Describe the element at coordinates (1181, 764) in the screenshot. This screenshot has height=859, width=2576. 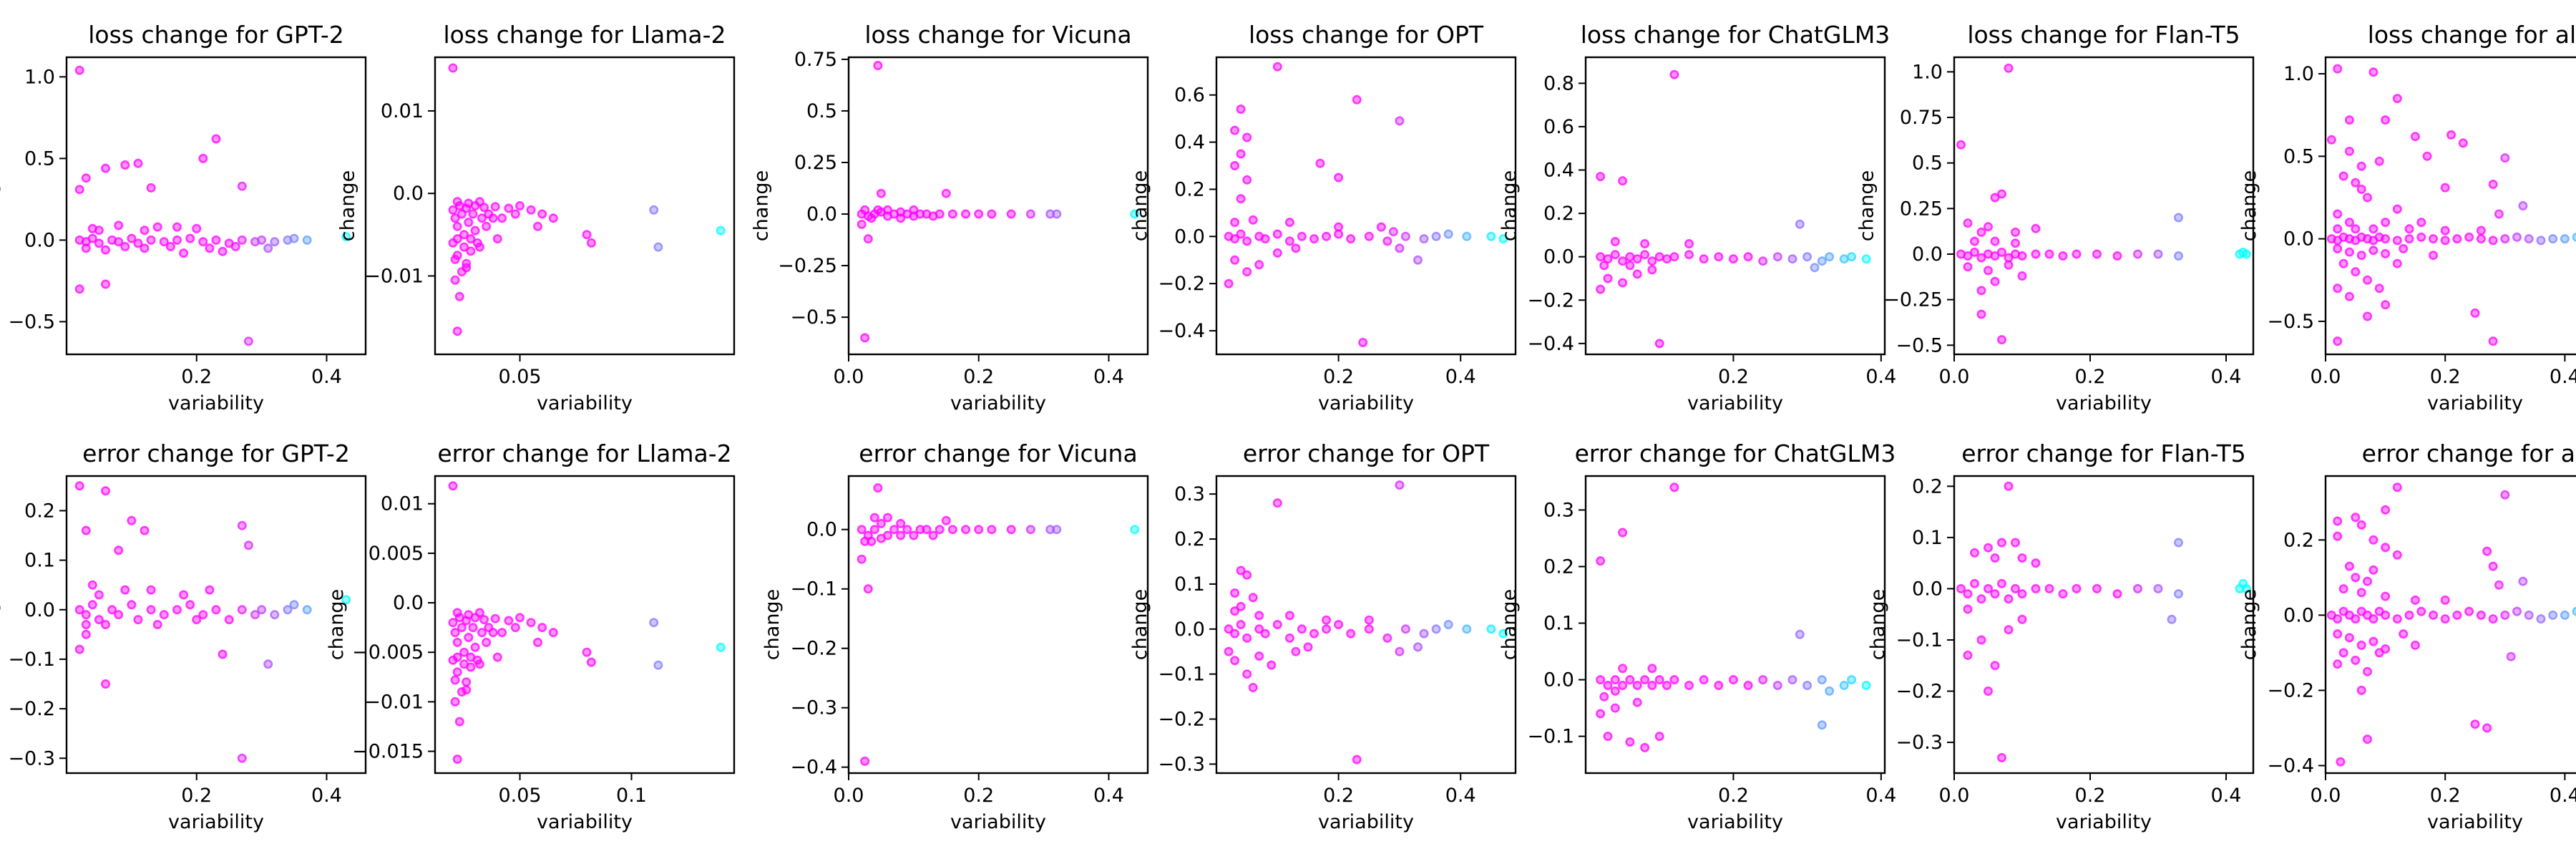
I see `y-tick-label: −0.3` at that location.